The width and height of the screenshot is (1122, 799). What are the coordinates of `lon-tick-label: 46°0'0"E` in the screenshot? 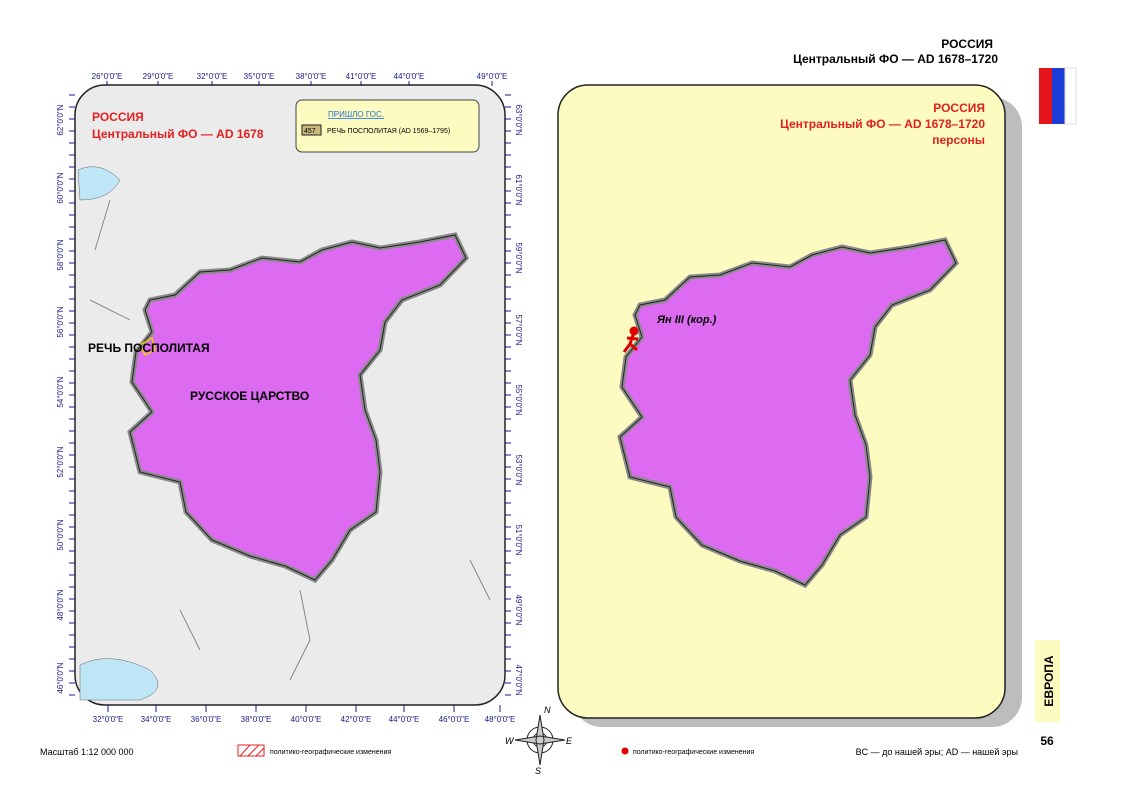 It's located at (454, 719).